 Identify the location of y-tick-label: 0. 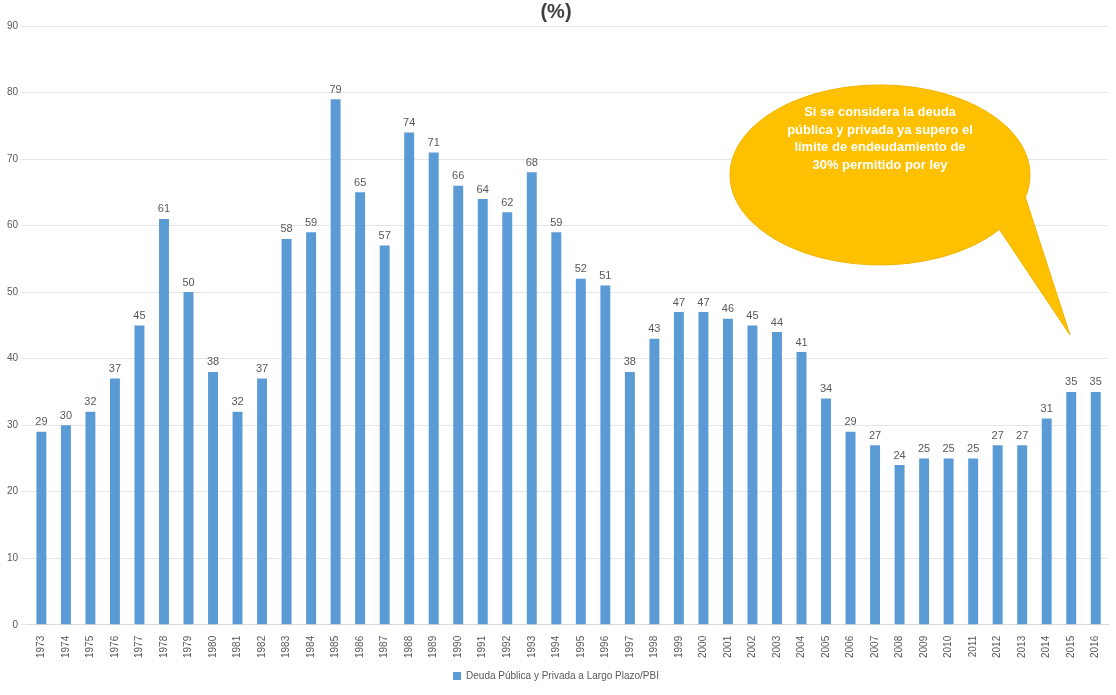
(15, 624).